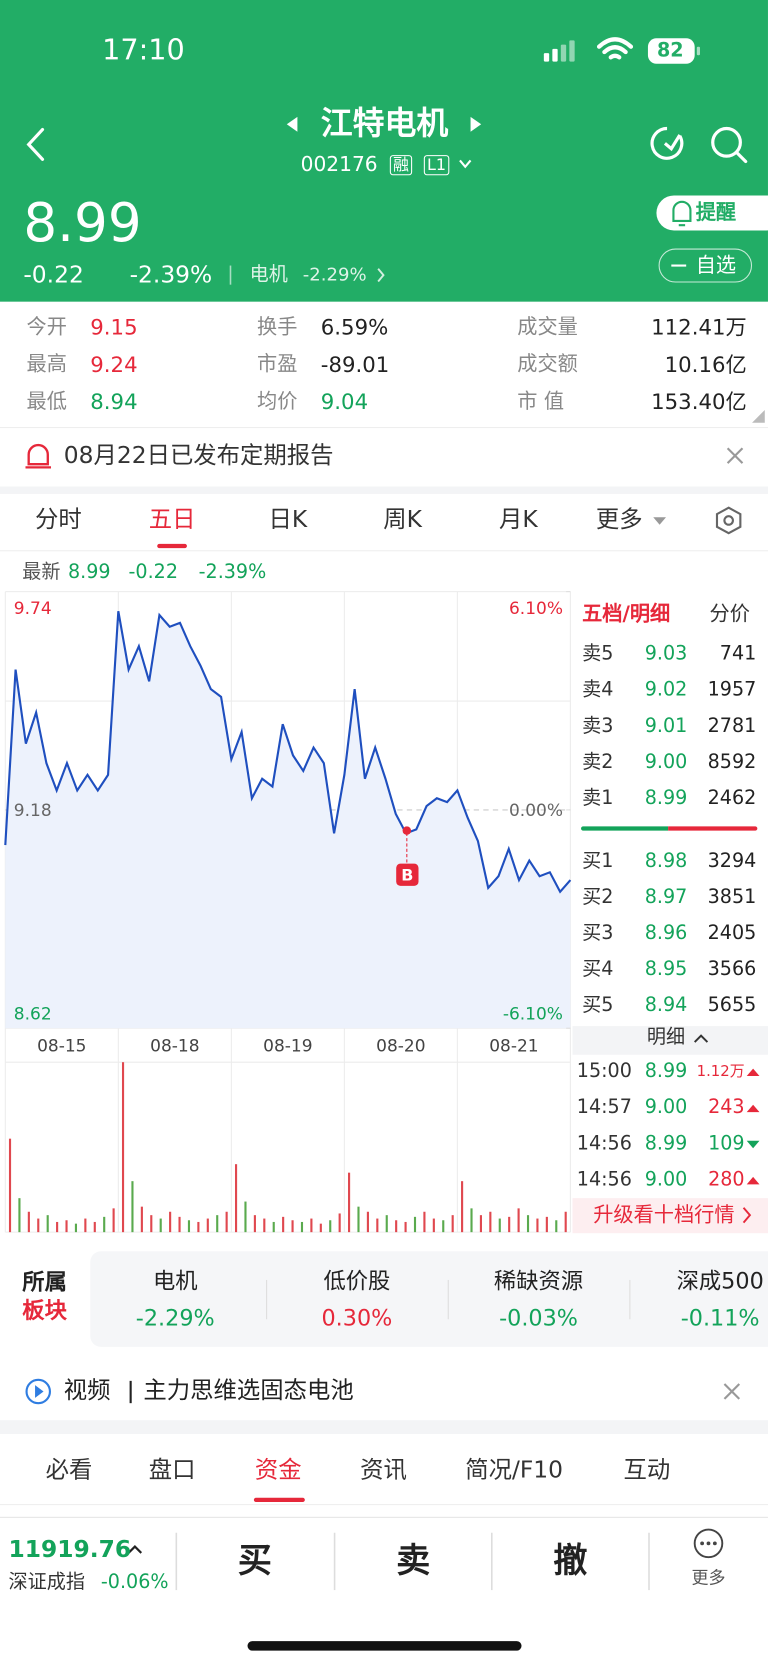 This screenshot has width=768, height=1666. I want to click on more-label: 更多, so click(708, 1578).